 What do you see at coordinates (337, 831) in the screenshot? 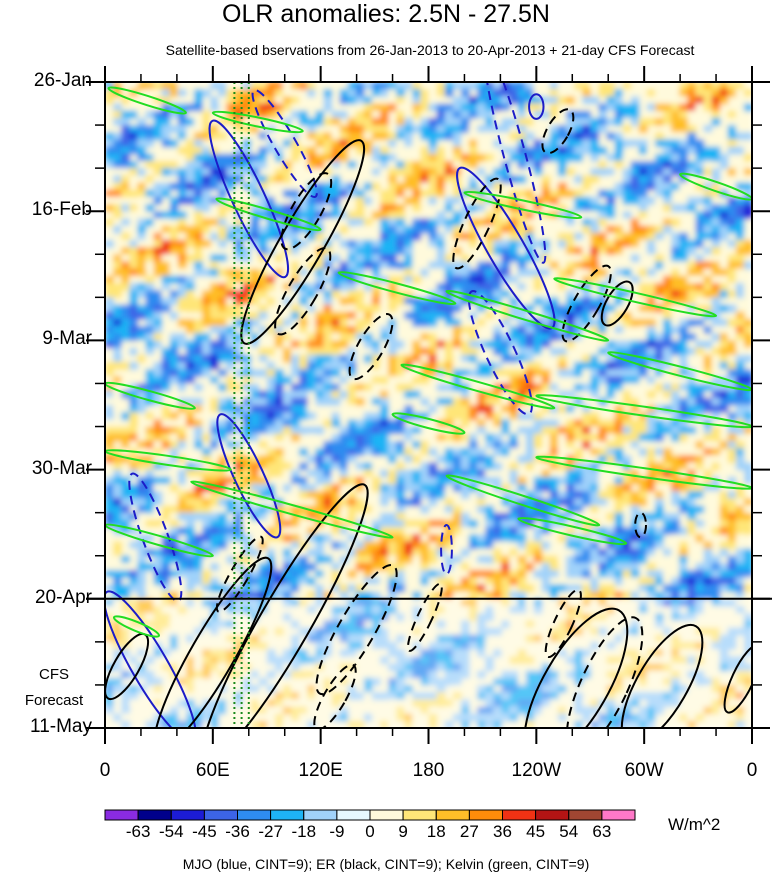
I see `colorbar-label: -9` at bounding box center [337, 831].